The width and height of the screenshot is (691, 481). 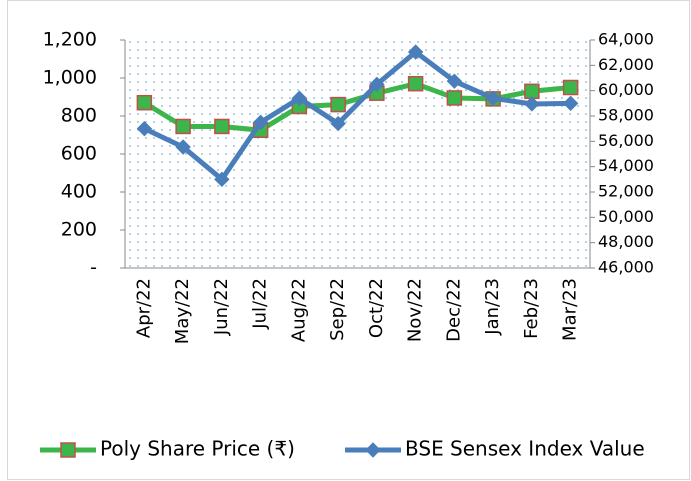 I want to click on y2-tick-label: 58,000, so click(x=626, y=115).